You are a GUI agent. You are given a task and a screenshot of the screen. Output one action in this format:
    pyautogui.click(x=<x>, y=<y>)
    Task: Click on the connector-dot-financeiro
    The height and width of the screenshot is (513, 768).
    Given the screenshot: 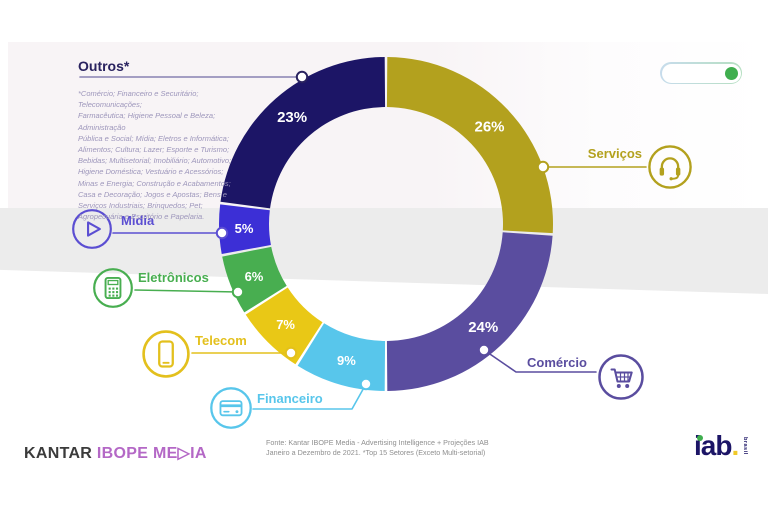 What is the action you would take?
    pyautogui.click(x=366, y=384)
    